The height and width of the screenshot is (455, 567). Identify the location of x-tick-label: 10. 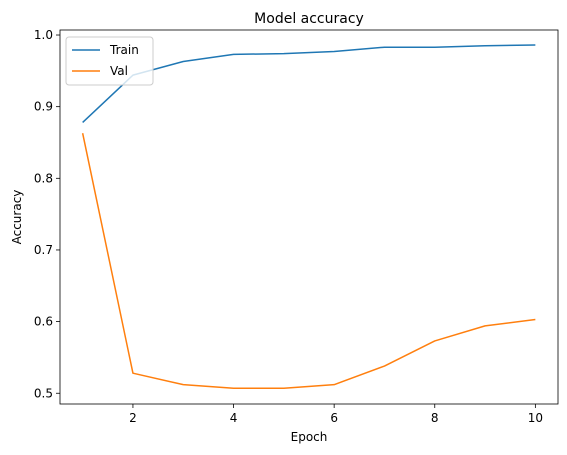
(535, 418).